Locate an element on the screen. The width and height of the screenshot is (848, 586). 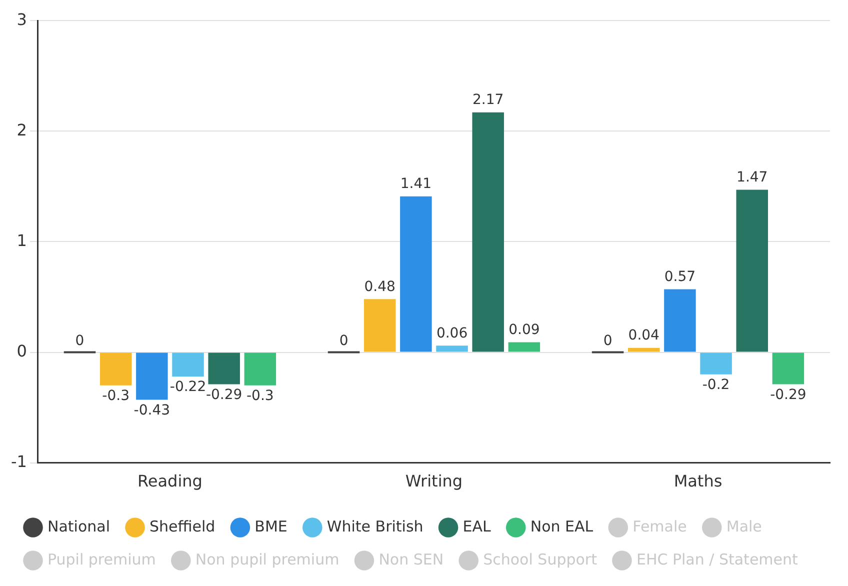
y-tick-label: 0 is located at coordinates (21, 350).